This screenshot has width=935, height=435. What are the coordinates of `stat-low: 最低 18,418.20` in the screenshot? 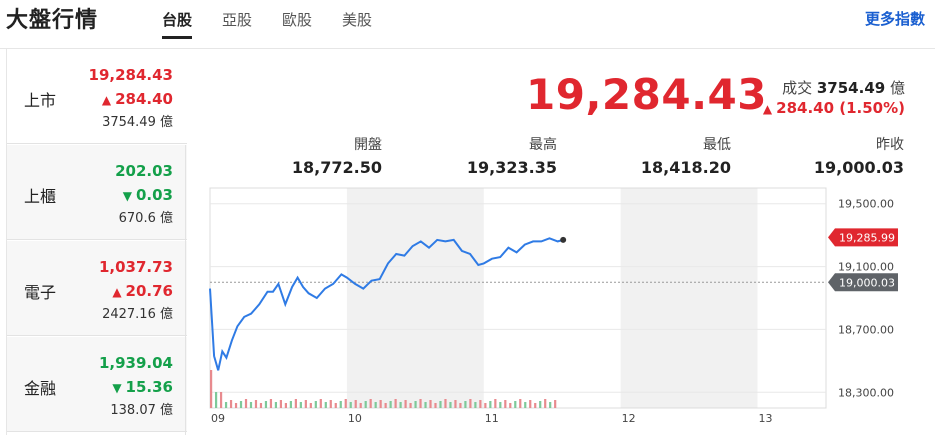 It's located at (651, 155).